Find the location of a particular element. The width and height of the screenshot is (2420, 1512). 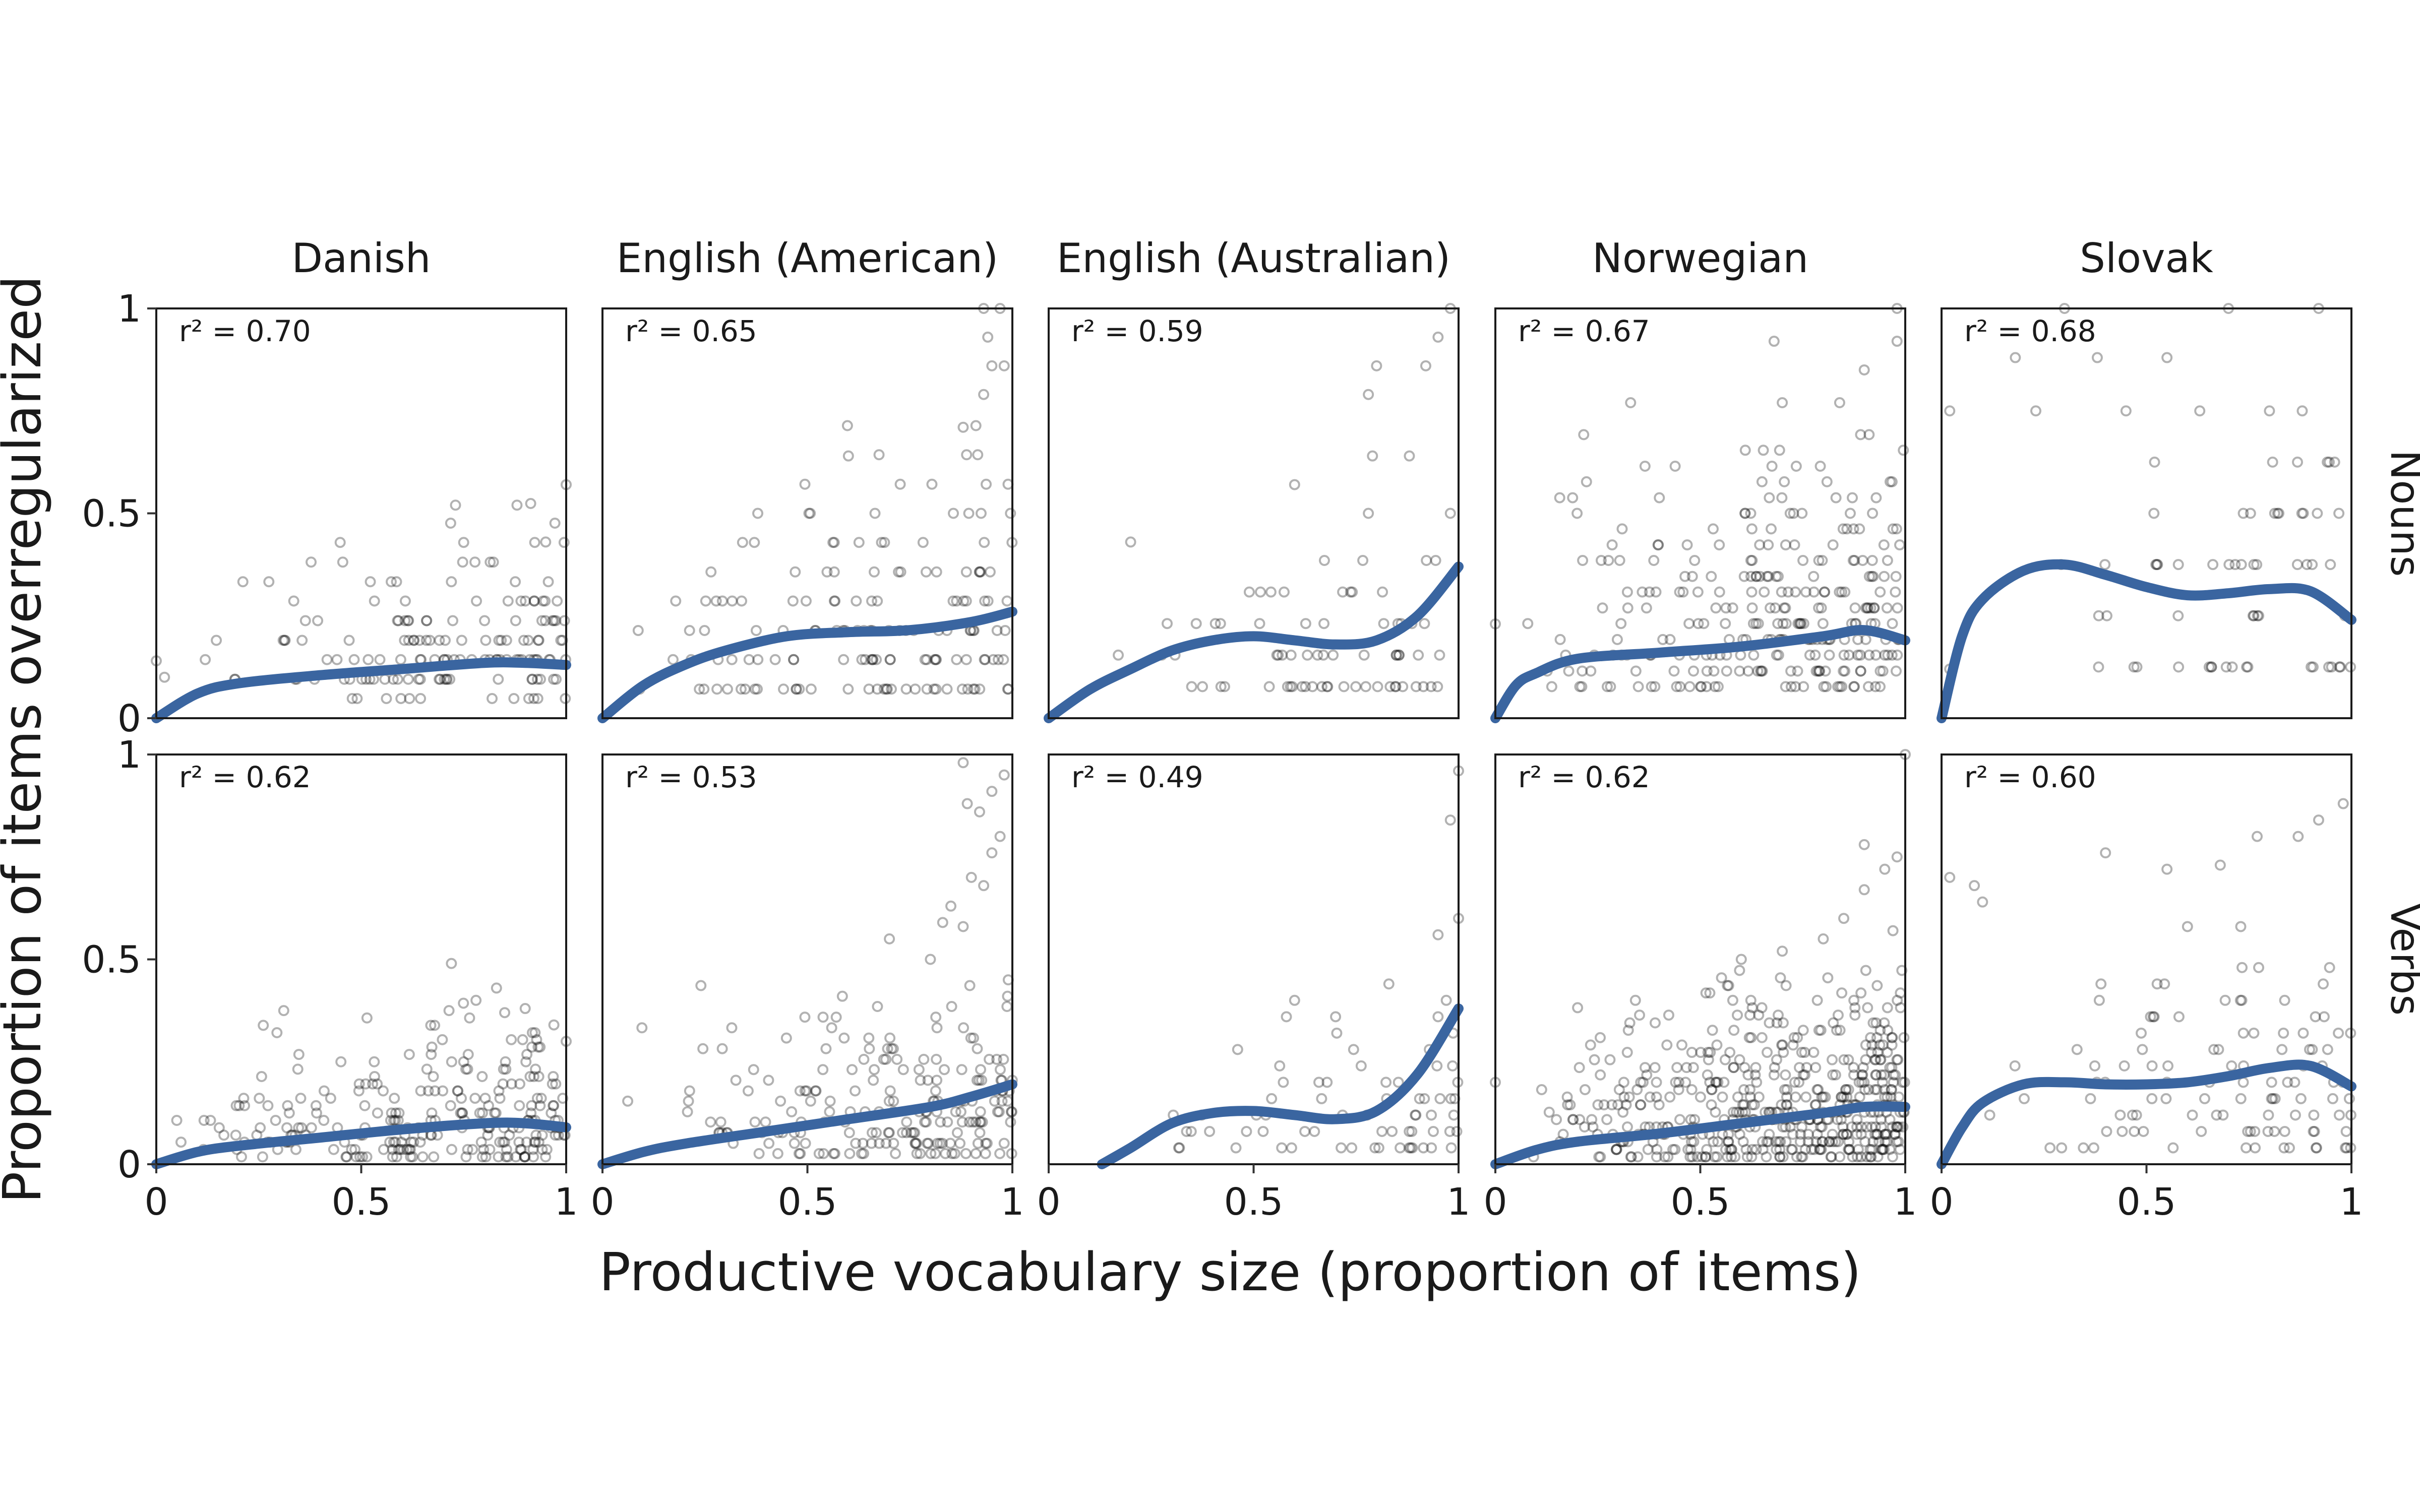

r2-label-slovak-nouns: r² = 0.68 is located at coordinates (2030, 331).